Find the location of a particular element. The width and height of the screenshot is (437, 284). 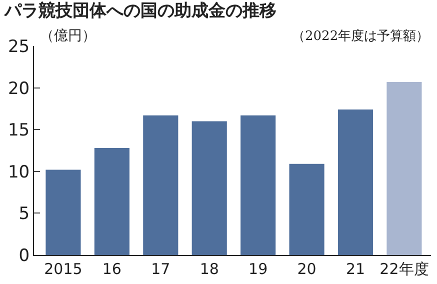

y-tick-label: 10 is located at coordinates (19, 172).